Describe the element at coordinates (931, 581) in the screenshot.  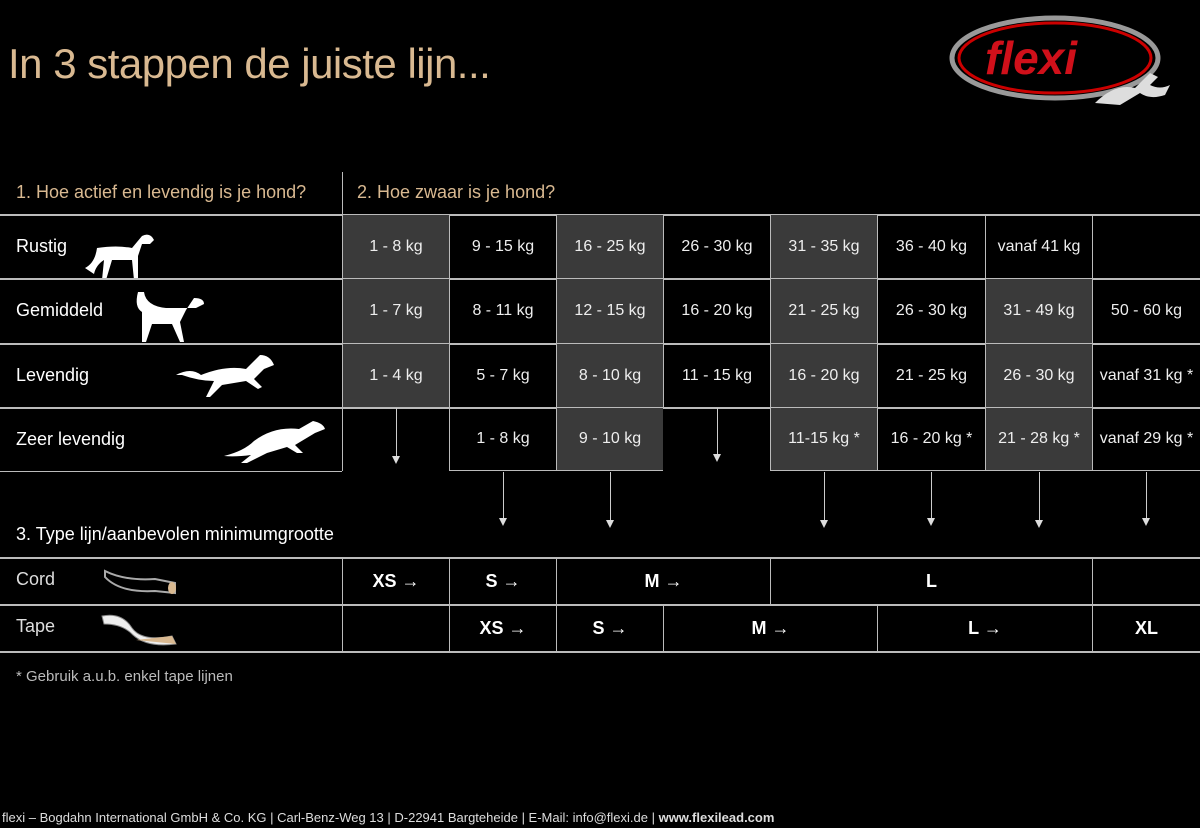
I see `cord-size-cell: L` at that location.